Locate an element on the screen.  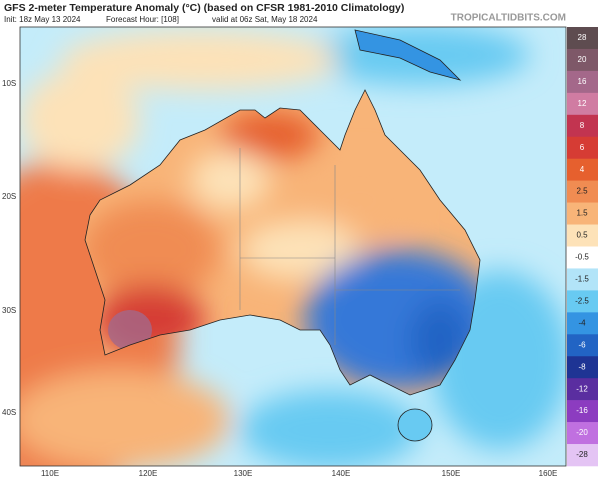
colorbar-tick-label: -20 is located at coordinates (582, 432).